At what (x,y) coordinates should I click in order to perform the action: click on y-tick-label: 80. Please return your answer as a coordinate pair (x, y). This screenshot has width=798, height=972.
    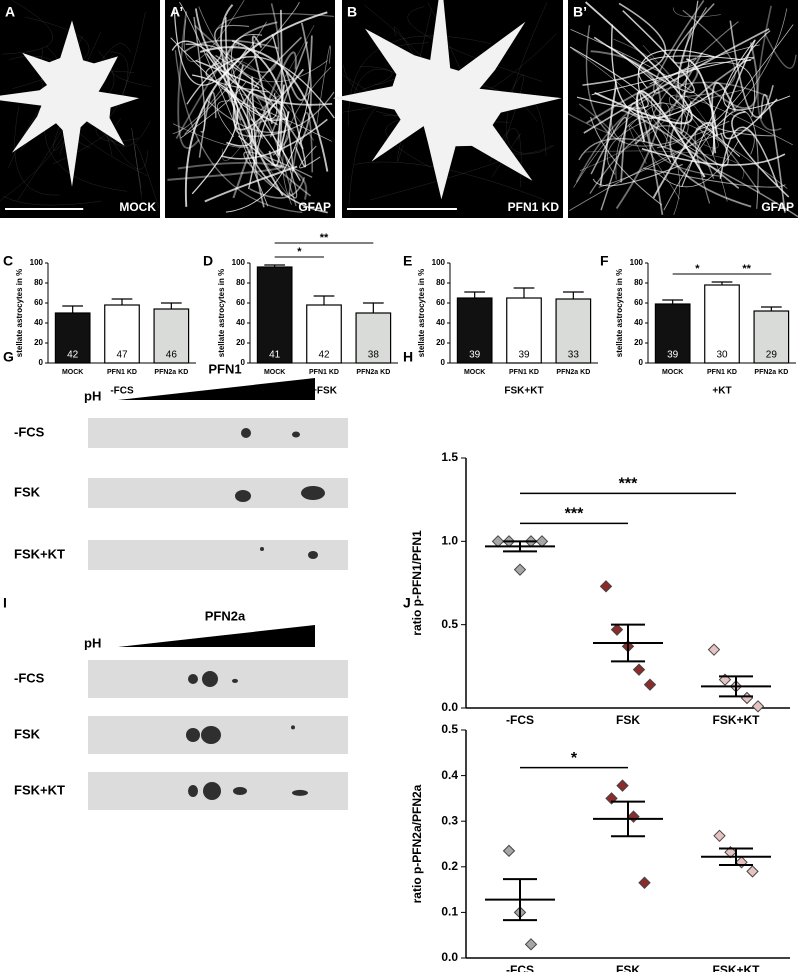
    Looking at the image, I should click on (638, 282).